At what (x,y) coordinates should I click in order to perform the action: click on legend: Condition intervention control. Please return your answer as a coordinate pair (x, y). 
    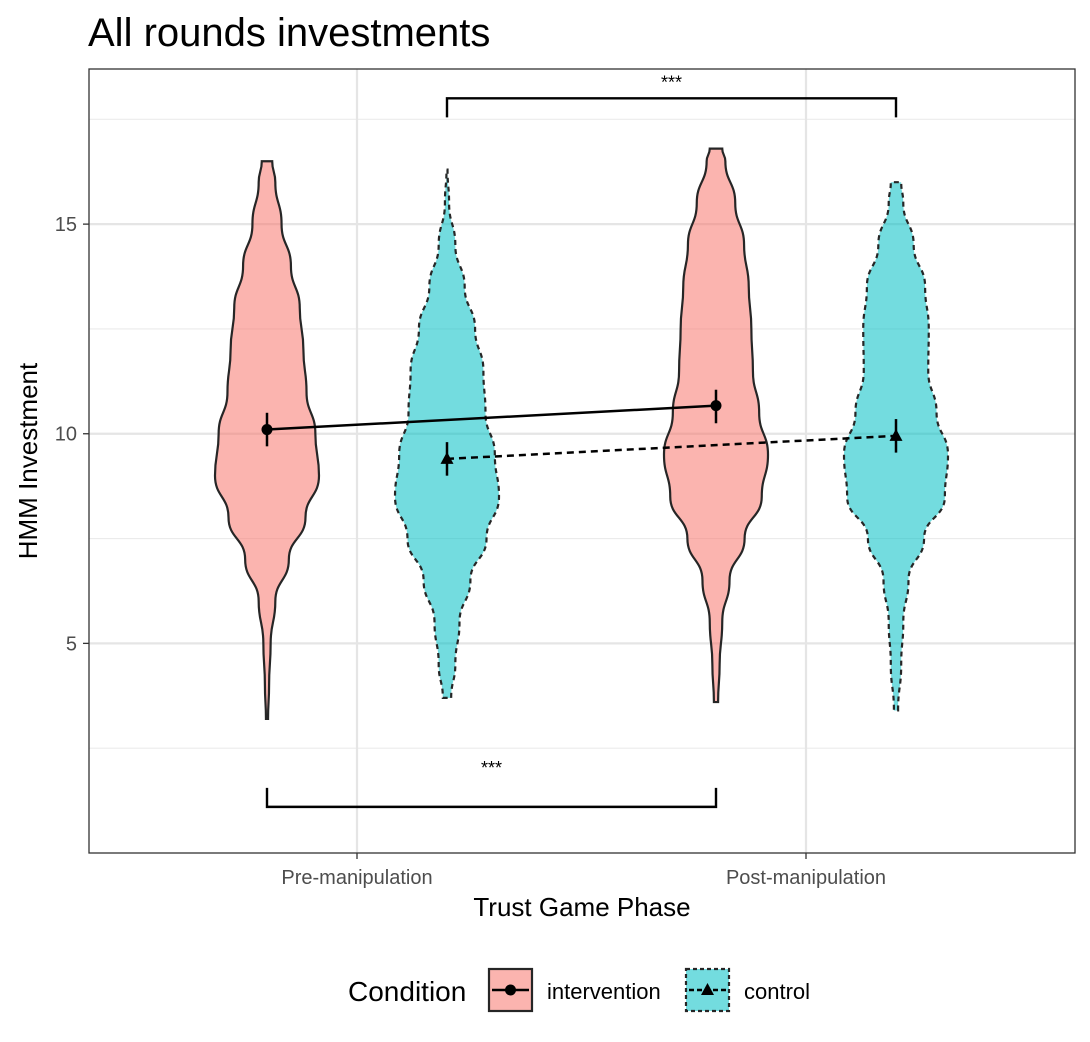
    Looking at the image, I should click on (579, 990).